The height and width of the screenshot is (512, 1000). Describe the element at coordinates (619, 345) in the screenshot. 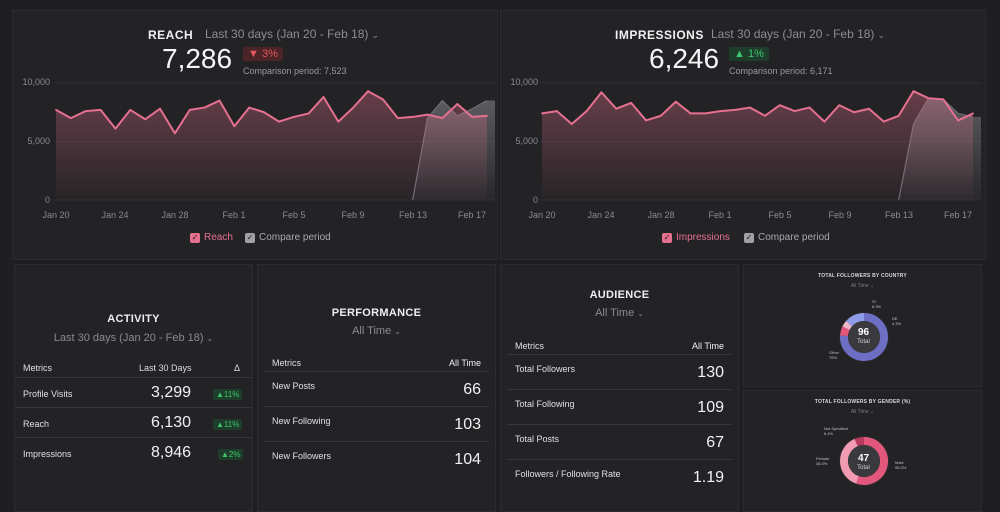

I see `audience-header-row: Metrics All Time` at that location.